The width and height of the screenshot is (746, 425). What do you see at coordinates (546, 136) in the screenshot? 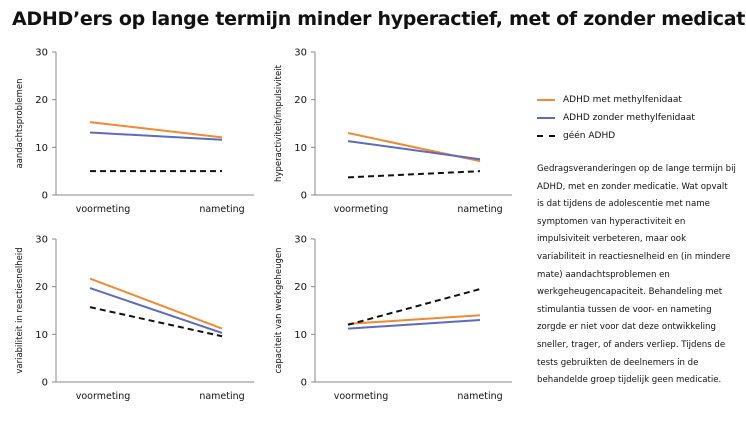
I see `legend-swatch-dashed` at bounding box center [546, 136].